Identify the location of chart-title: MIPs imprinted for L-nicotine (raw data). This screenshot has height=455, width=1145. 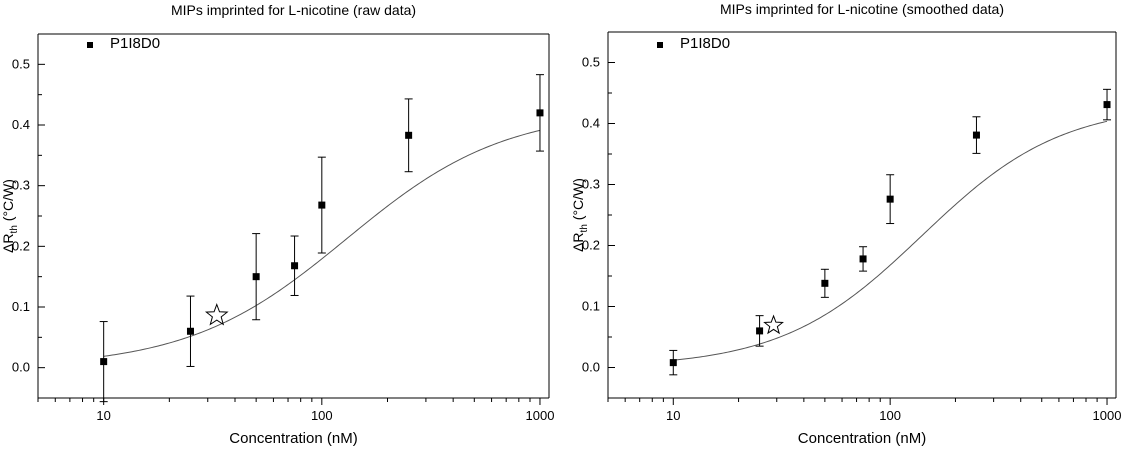
(293, 10).